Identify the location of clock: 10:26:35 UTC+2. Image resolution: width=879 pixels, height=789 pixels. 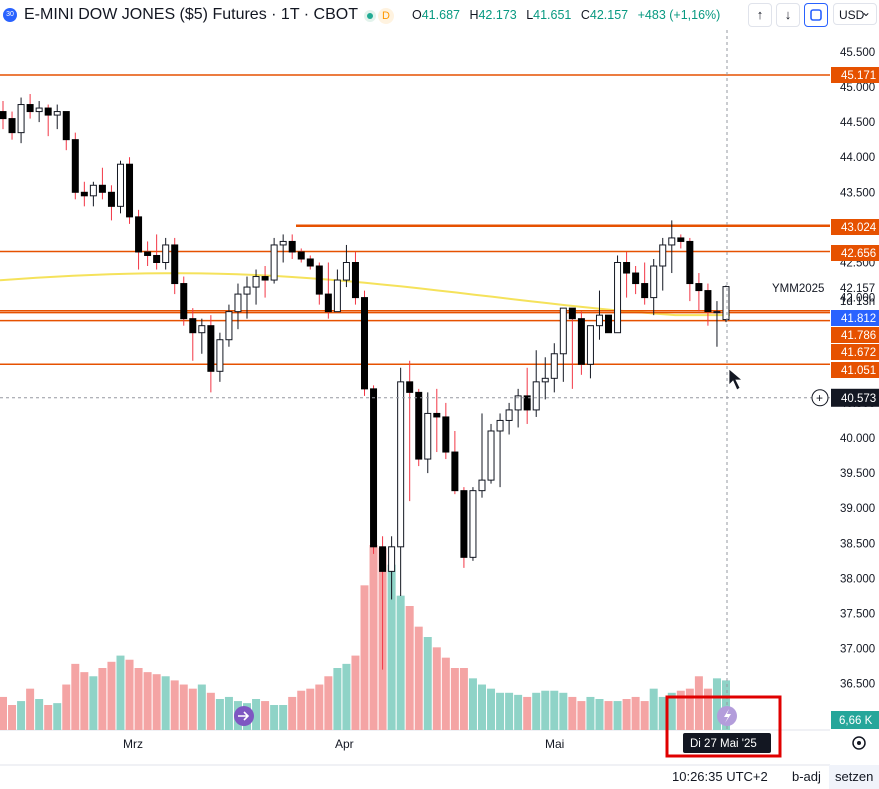
(720, 776).